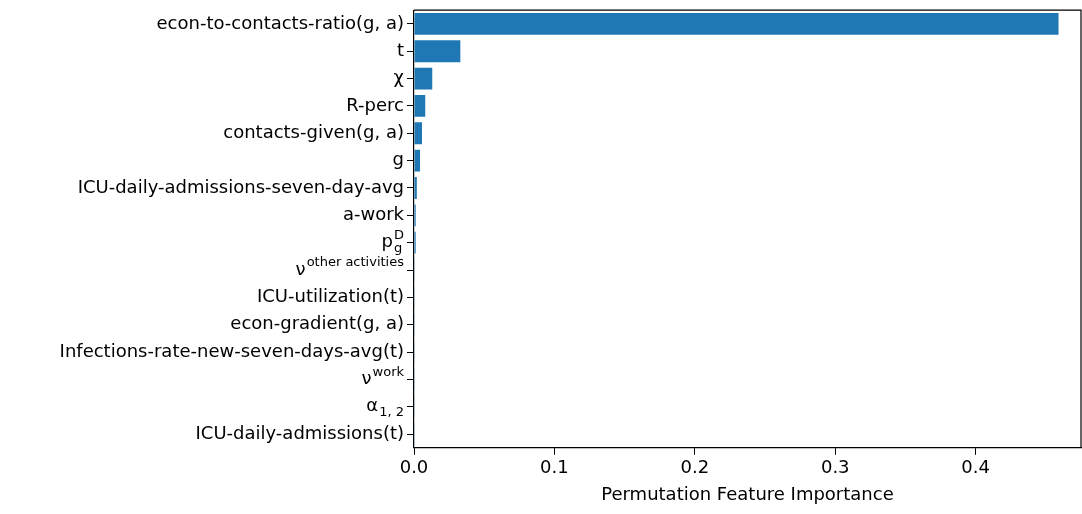 This screenshot has height=514, width=1082. What do you see at coordinates (554, 467) in the screenshot?
I see `x-tick-label: 0.1` at bounding box center [554, 467].